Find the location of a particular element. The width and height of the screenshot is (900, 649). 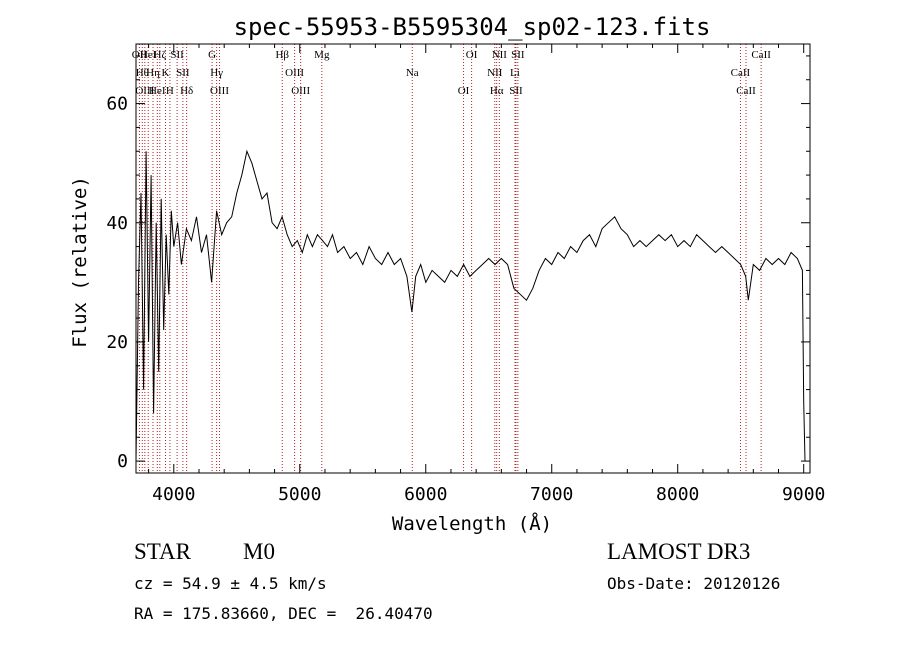

line-label: Mg is located at coordinates (322, 55).